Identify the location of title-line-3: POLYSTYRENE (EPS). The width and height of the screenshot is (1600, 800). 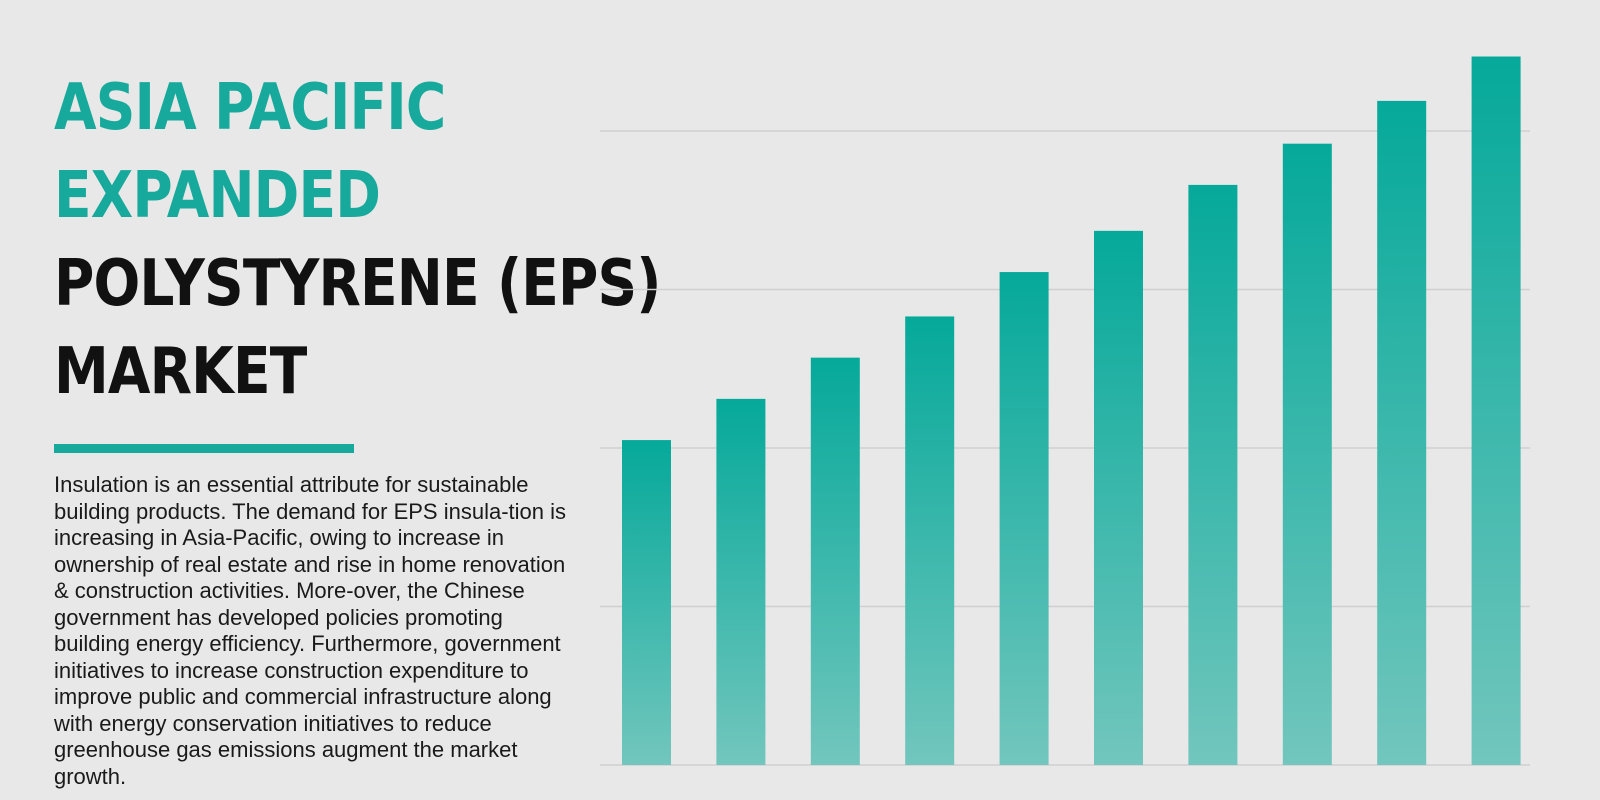
(357, 284).